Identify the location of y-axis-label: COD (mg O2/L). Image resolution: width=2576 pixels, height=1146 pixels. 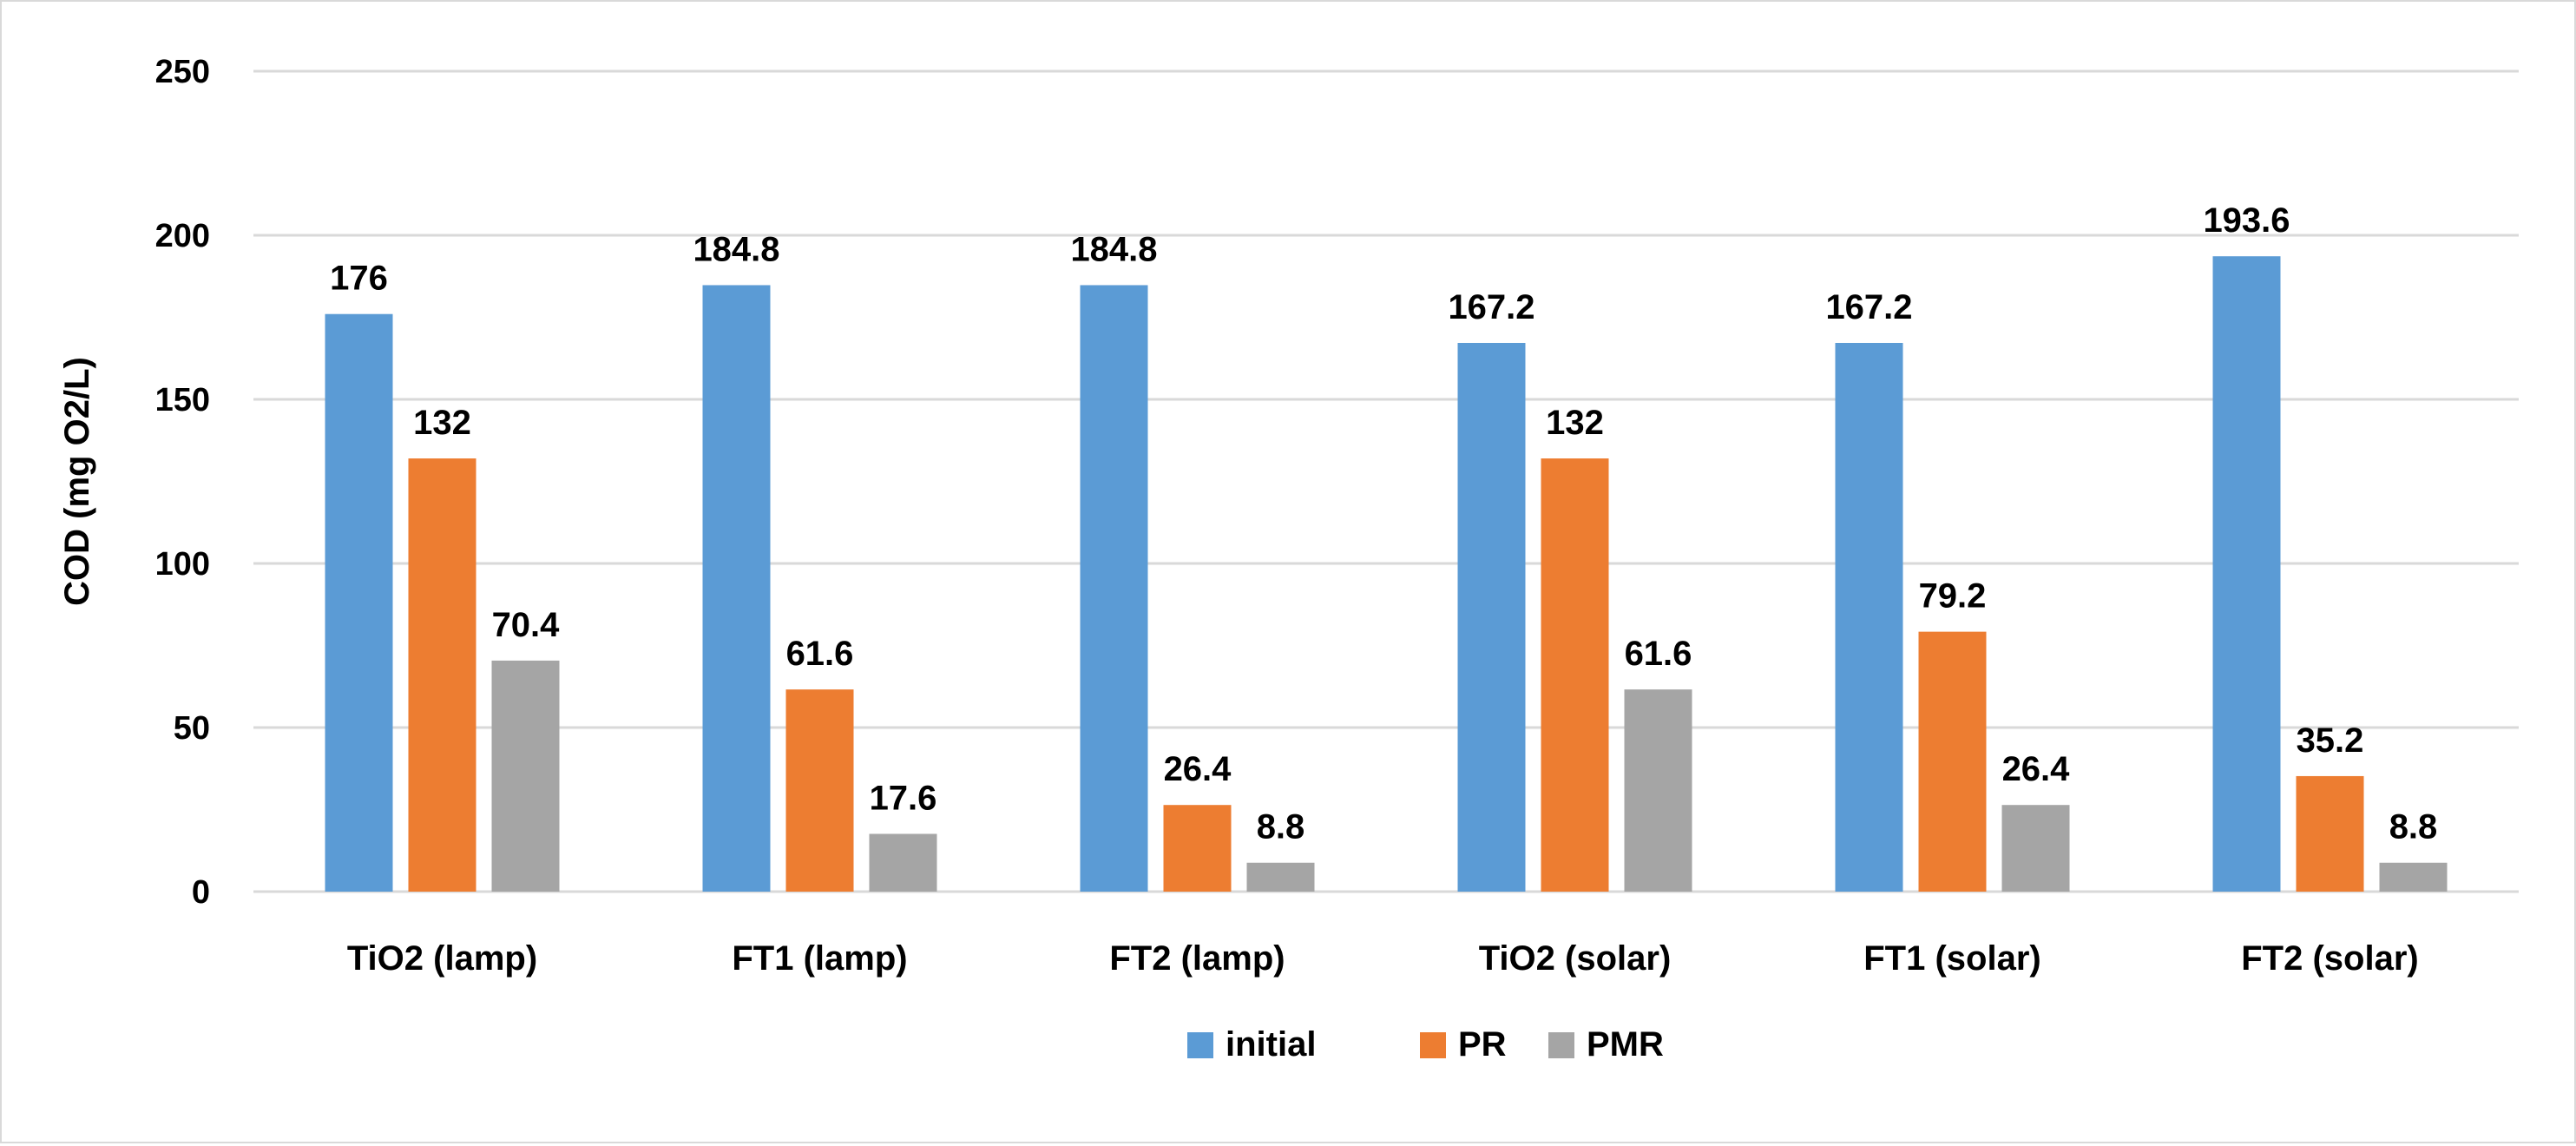
(77, 482).